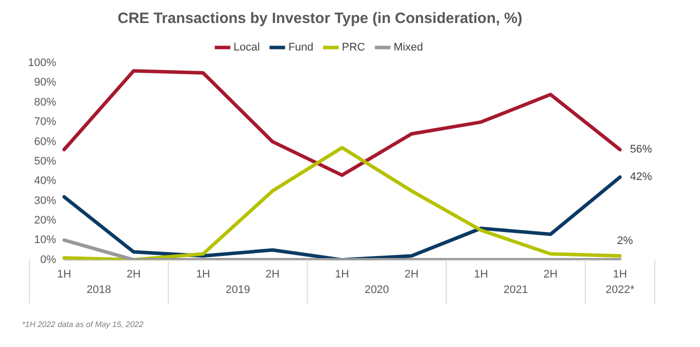 This screenshot has width=700, height=347. Describe the element at coordinates (377, 290) in the screenshot. I see `text: 2020` at that location.